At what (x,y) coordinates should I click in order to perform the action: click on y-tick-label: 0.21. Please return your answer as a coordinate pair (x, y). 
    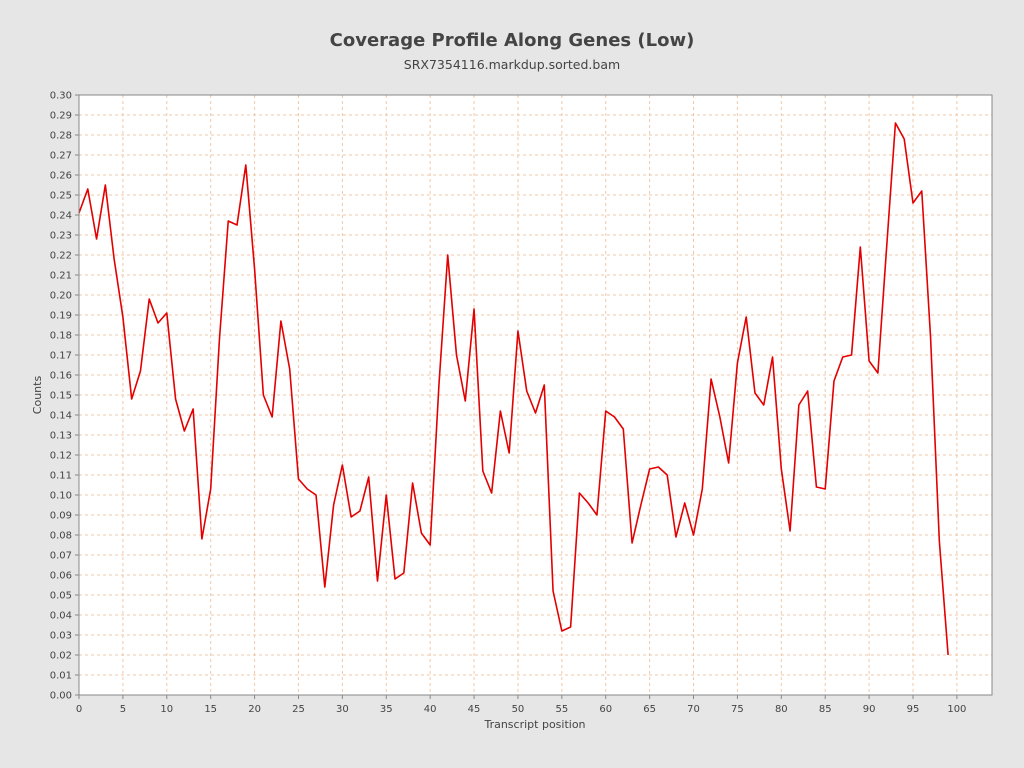
    Looking at the image, I should click on (61, 276).